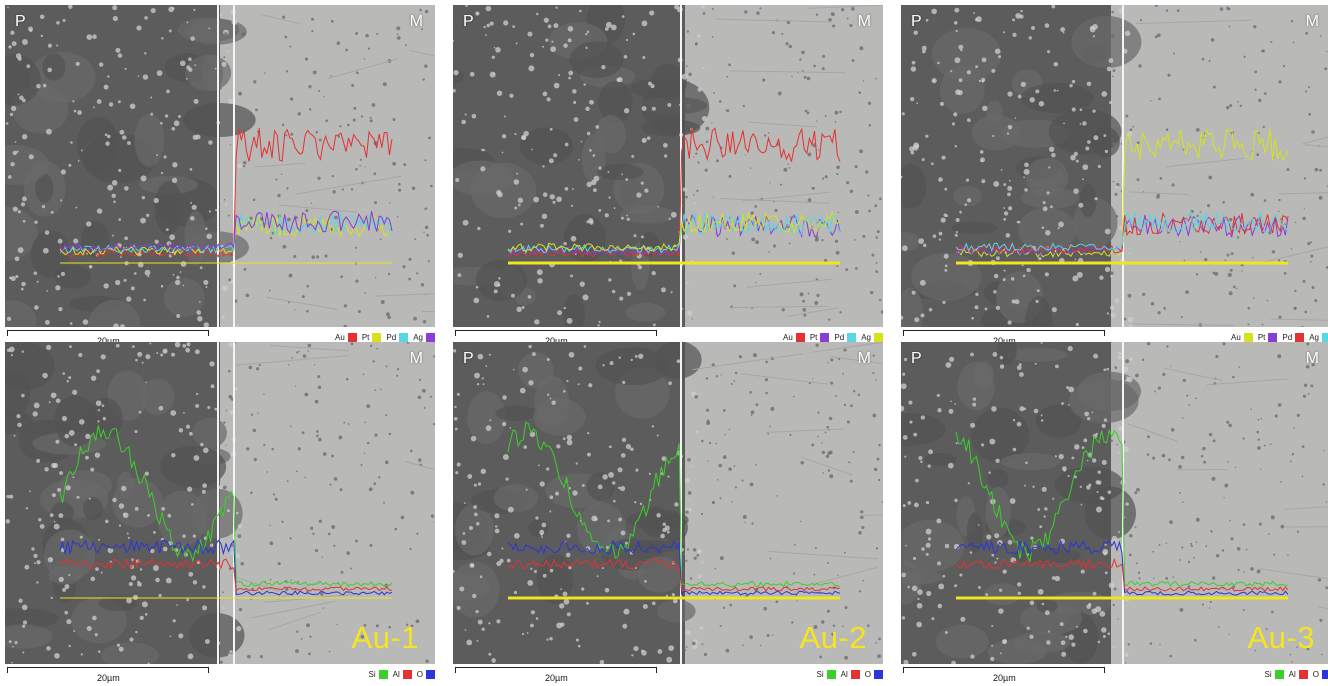 This screenshot has height=686, width=1328. I want to click on element-legend: Si Al O, so click(850, 674).